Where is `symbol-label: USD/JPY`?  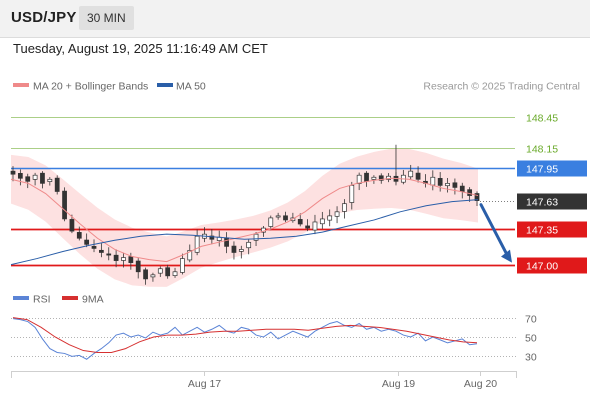
symbol-label: USD/JPY is located at coordinates (44, 17).